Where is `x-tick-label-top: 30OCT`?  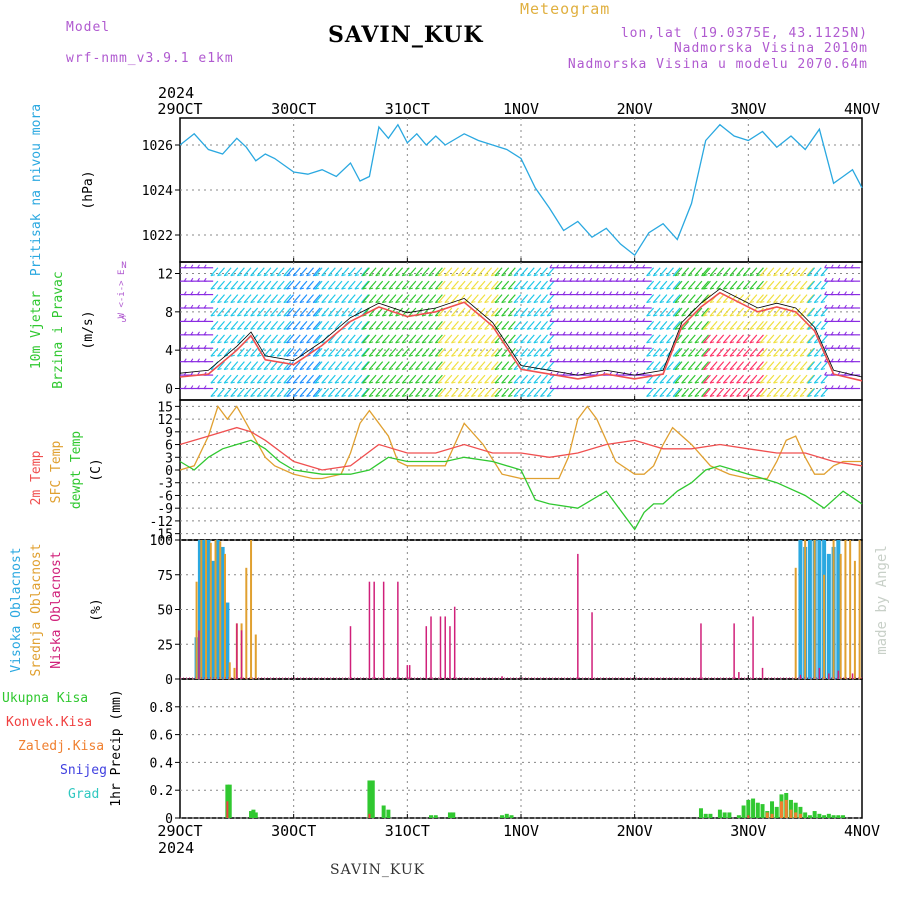
x-tick-label-top: 30OCT is located at coordinates (293, 109).